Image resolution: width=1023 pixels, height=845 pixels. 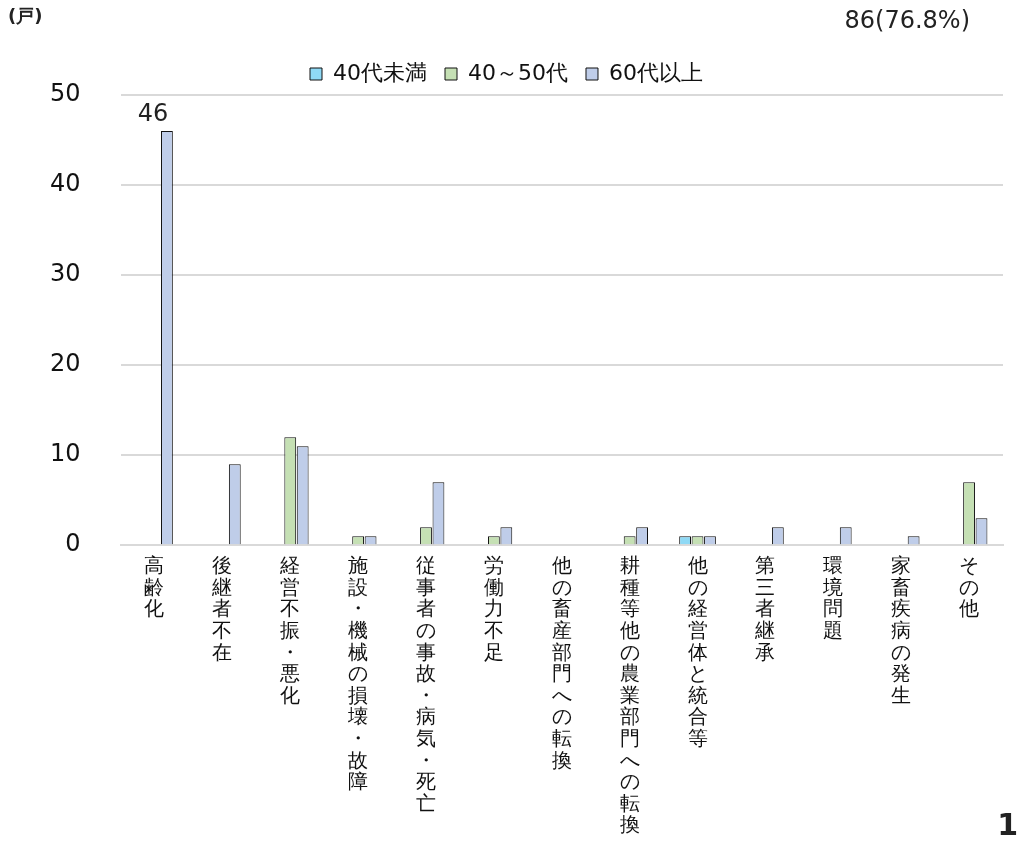 What do you see at coordinates (73, 543) in the screenshot?
I see `y-tick-label: 0` at bounding box center [73, 543].